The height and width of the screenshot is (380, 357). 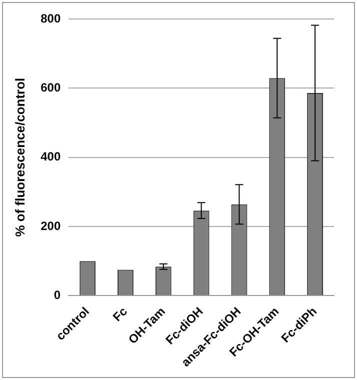 What do you see at coordinates (50, 157) in the screenshot?
I see `y-tick-label: 400` at bounding box center [50, 157].